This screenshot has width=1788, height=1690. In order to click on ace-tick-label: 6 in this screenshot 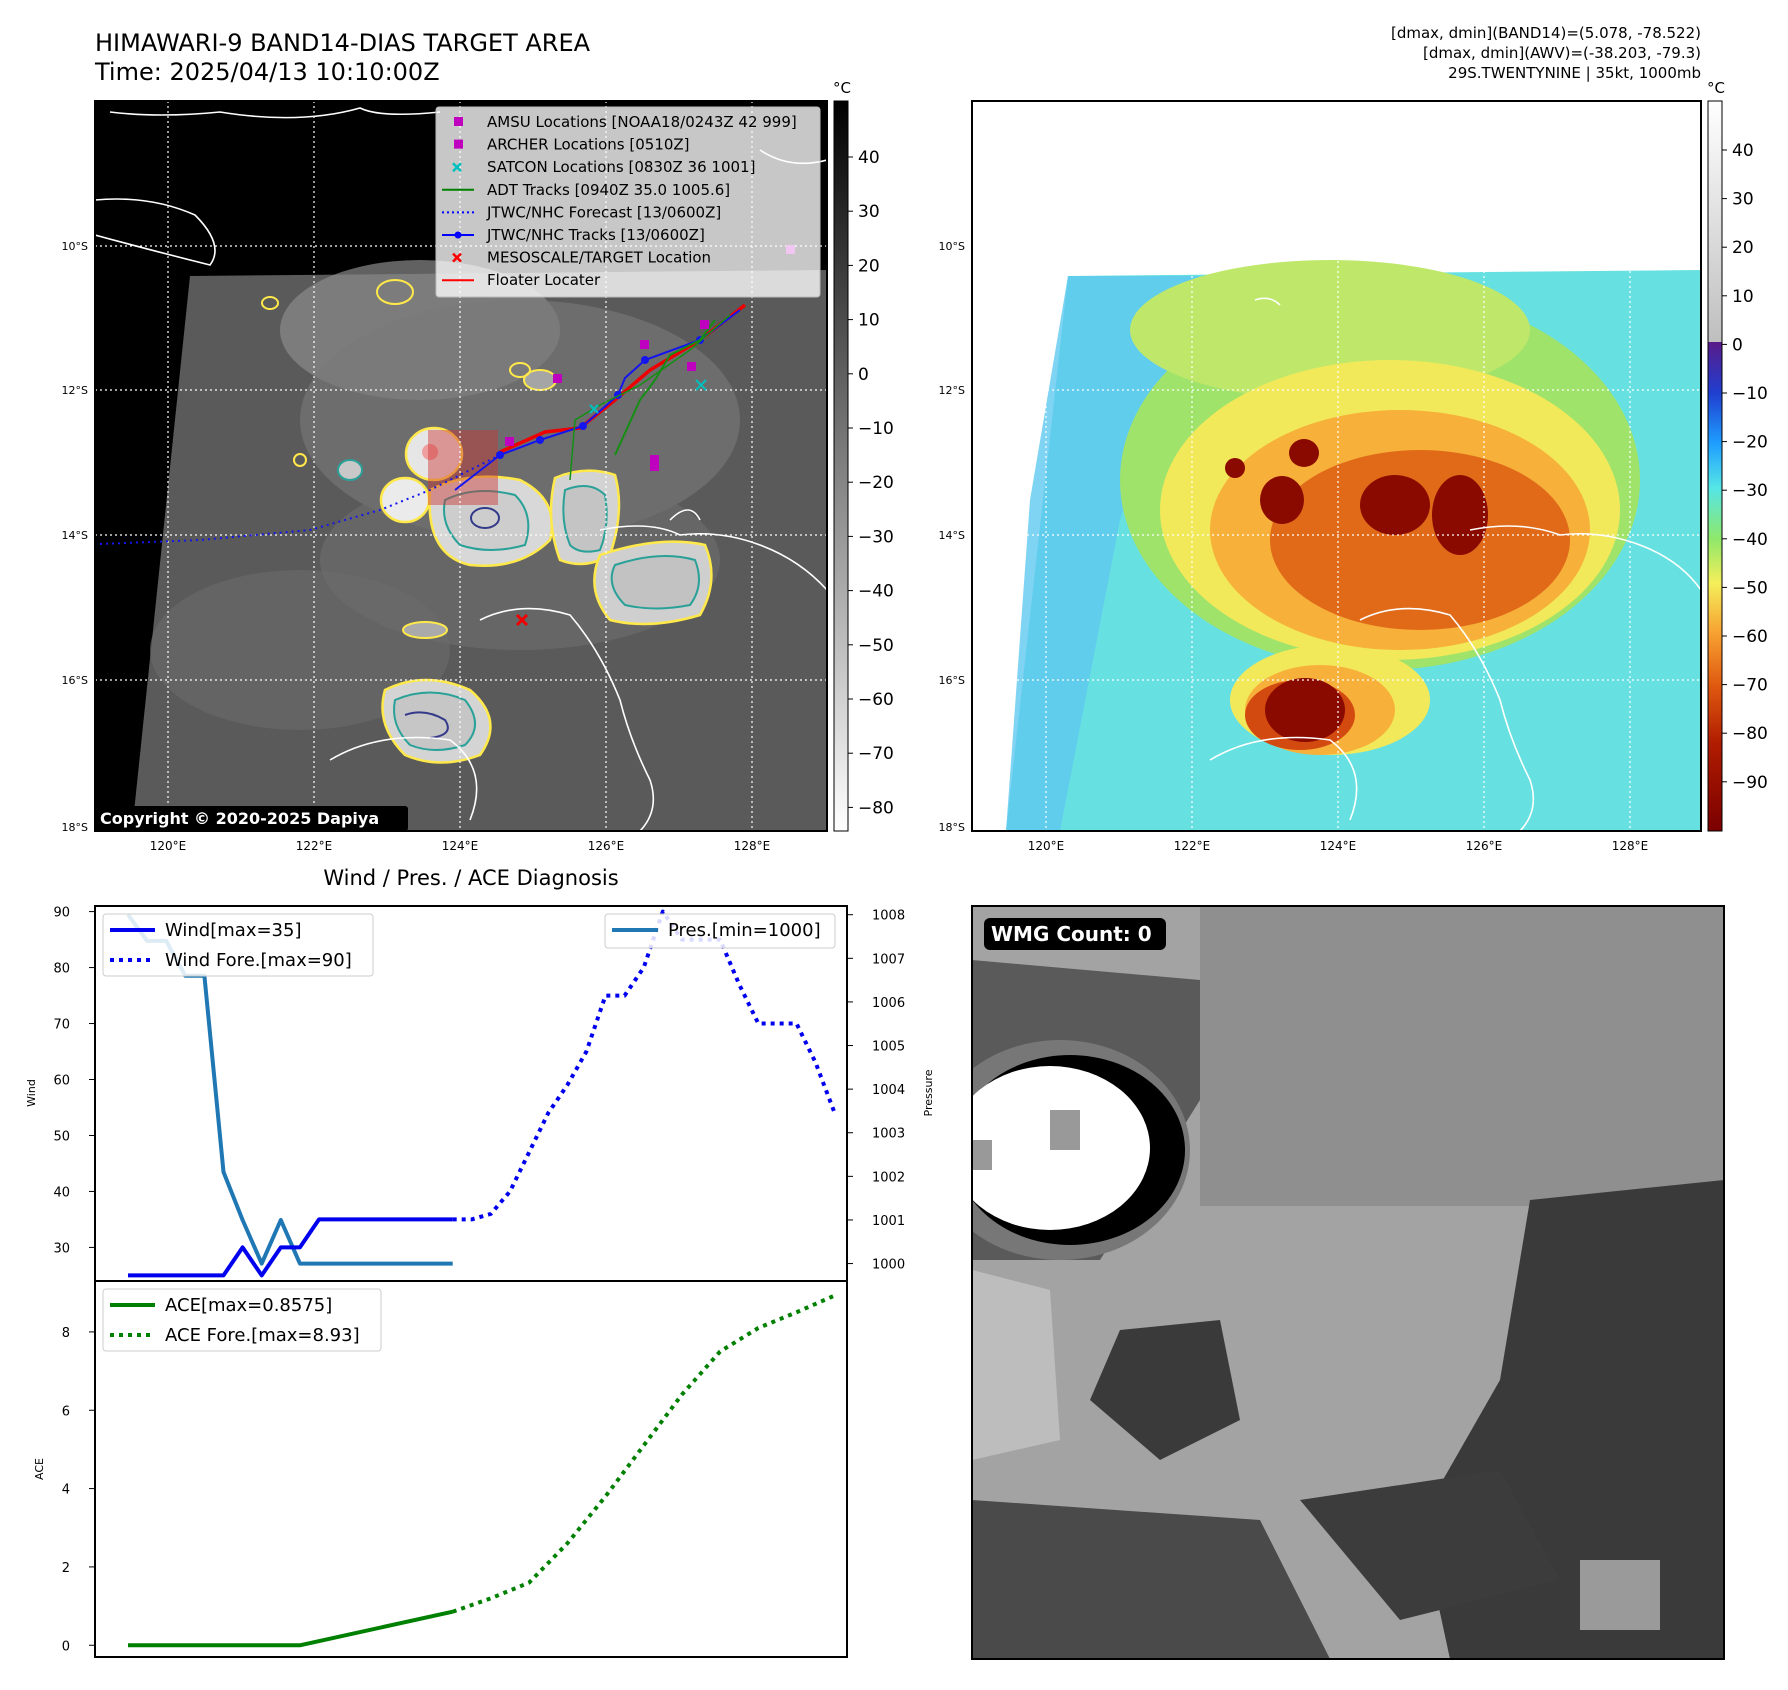, I will do `click(66, 1411)`.